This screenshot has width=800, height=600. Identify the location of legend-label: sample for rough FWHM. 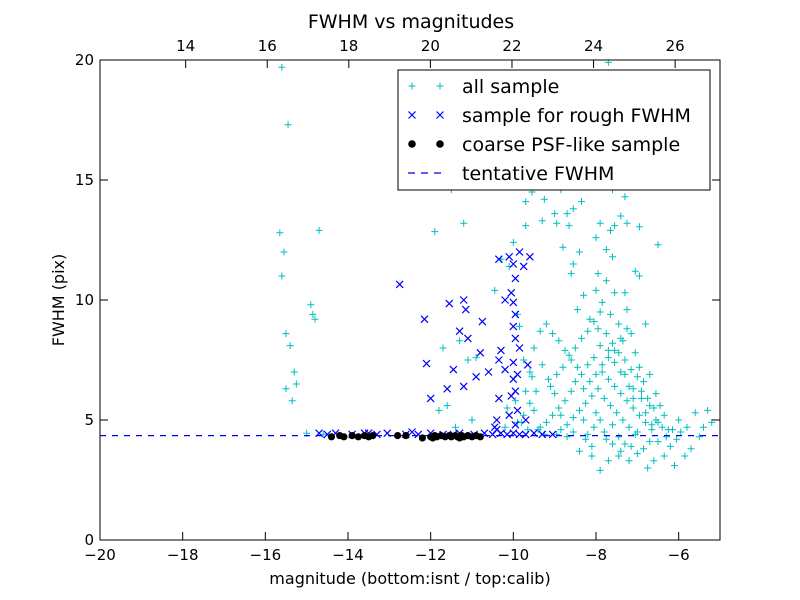
(576, 116).